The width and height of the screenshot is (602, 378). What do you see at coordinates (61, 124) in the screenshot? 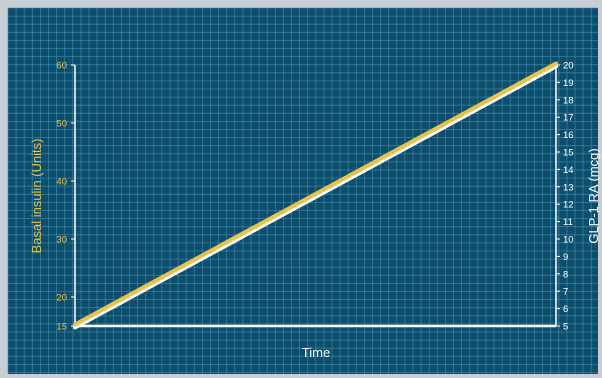
I see `left-tick-label: 50` at bounding box center [61, 124].